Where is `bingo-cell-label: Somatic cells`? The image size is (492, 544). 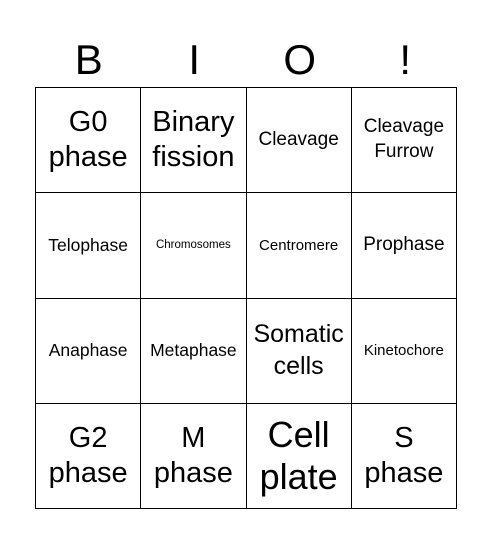
bingo-cell-label: Somatic cells is located at coordinates (298, 350).